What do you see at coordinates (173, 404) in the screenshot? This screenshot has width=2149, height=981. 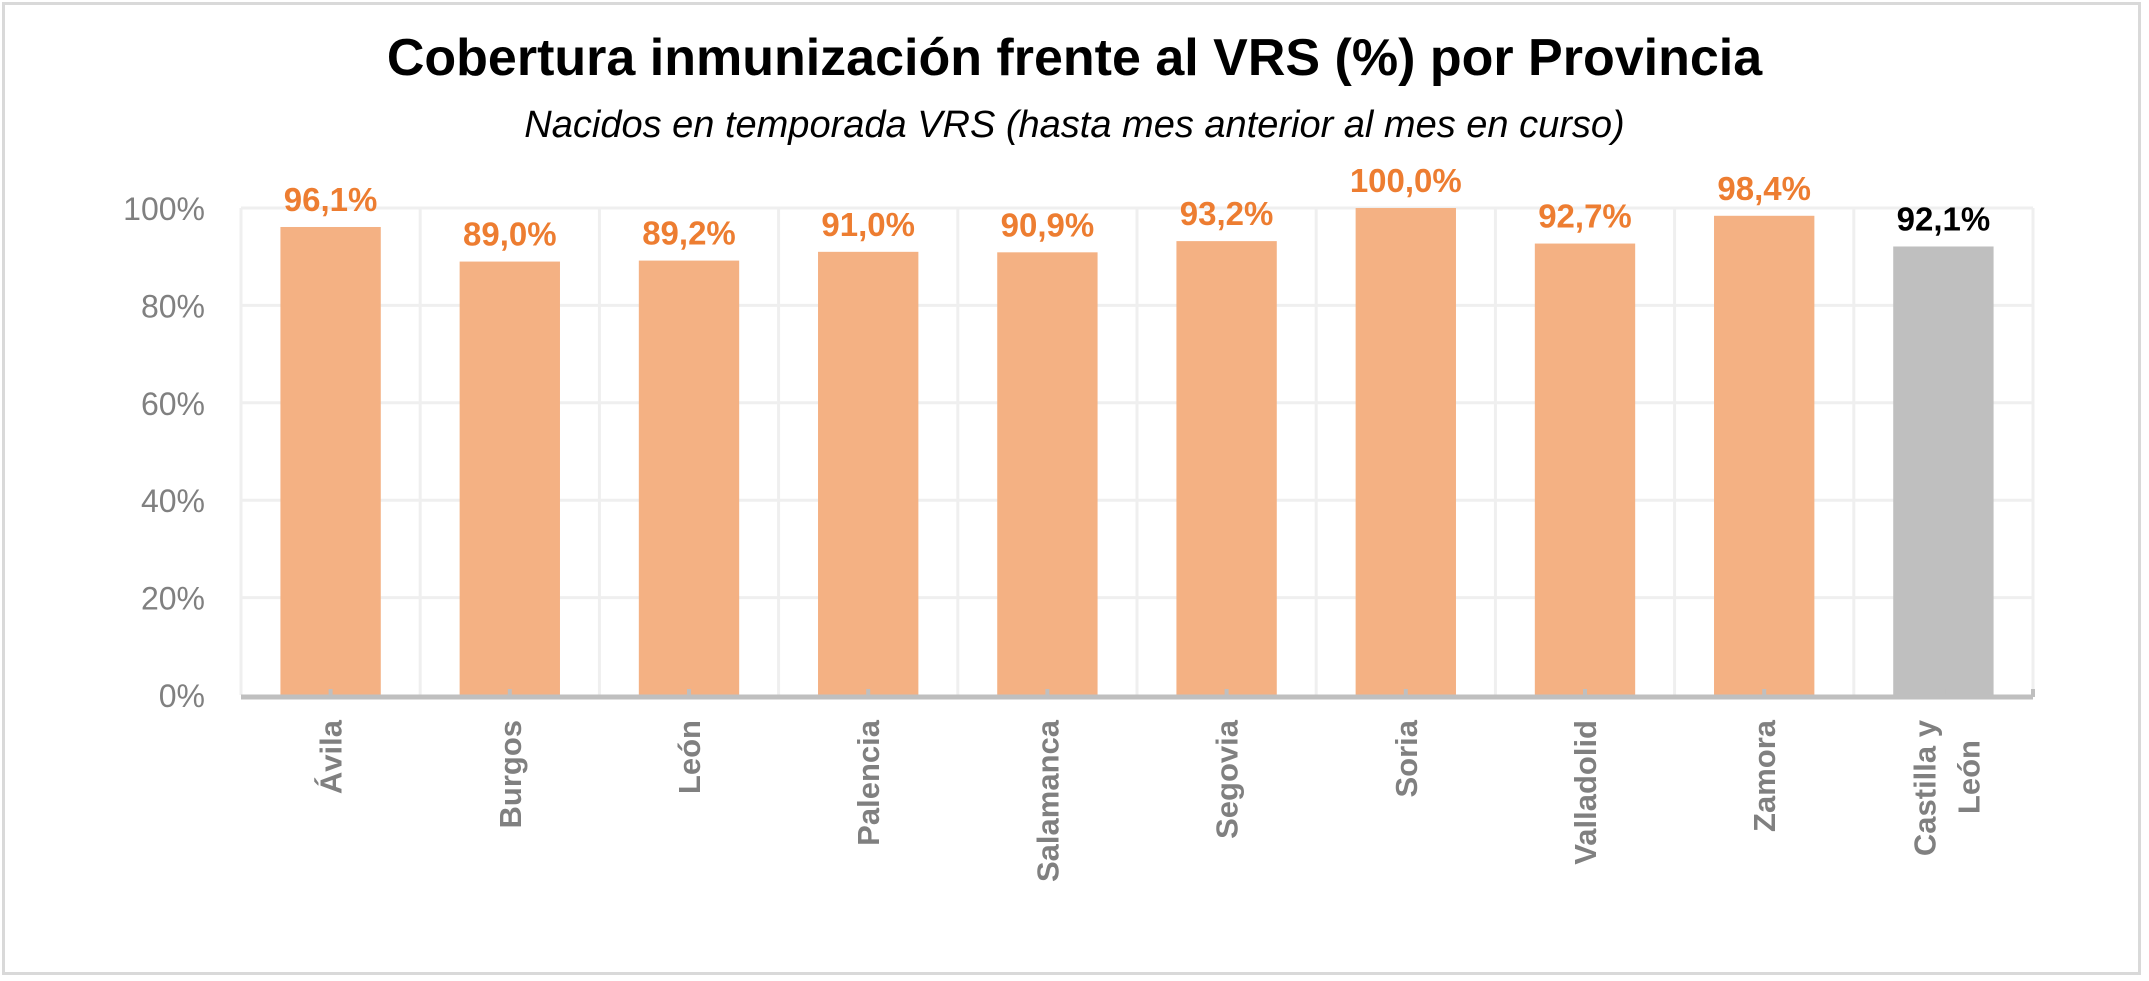 I see `y-tick-label: 60%` at bounding box center [173, 404].